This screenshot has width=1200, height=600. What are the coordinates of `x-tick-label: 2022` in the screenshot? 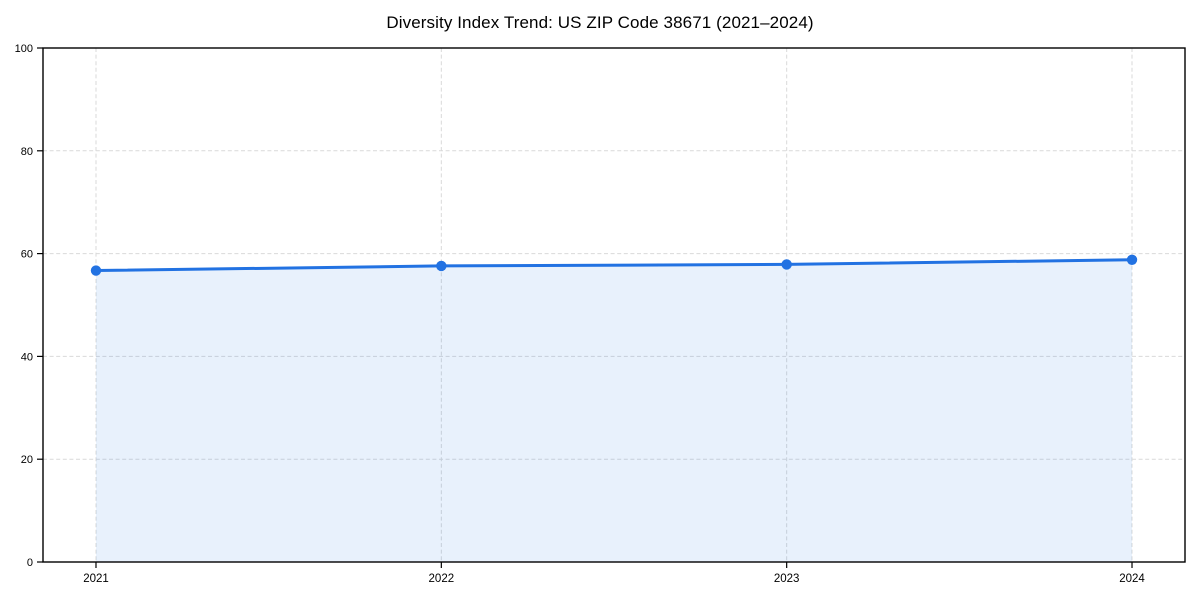 It's located at (442, 579).